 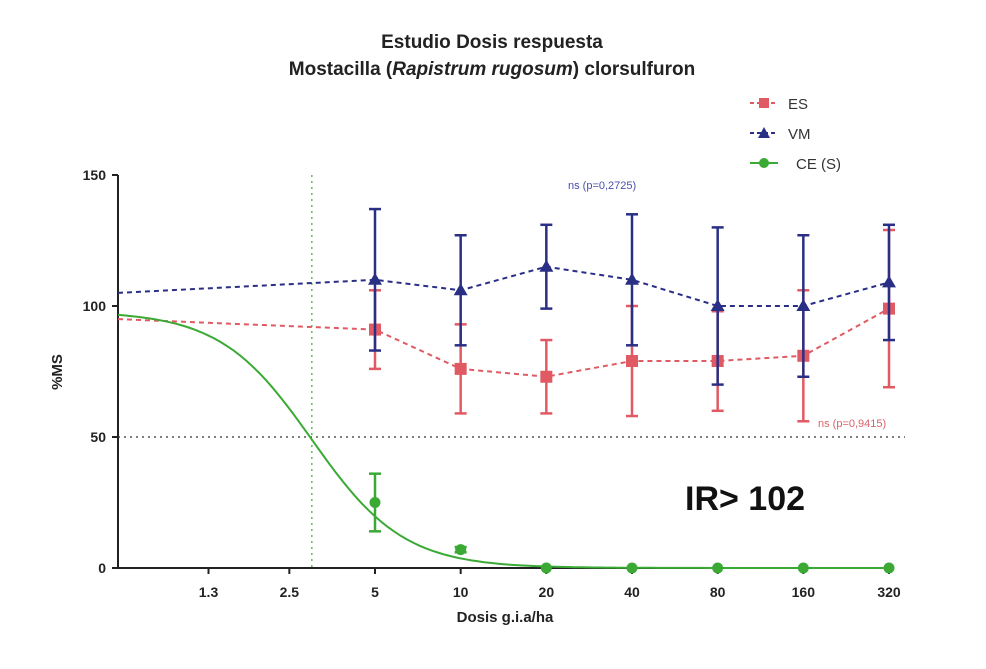 What do you see at coordinates (482, 69) in the screenshot?
I see `chart-title-species: Rapistrum rugosum` at bounding box center [482, 69].